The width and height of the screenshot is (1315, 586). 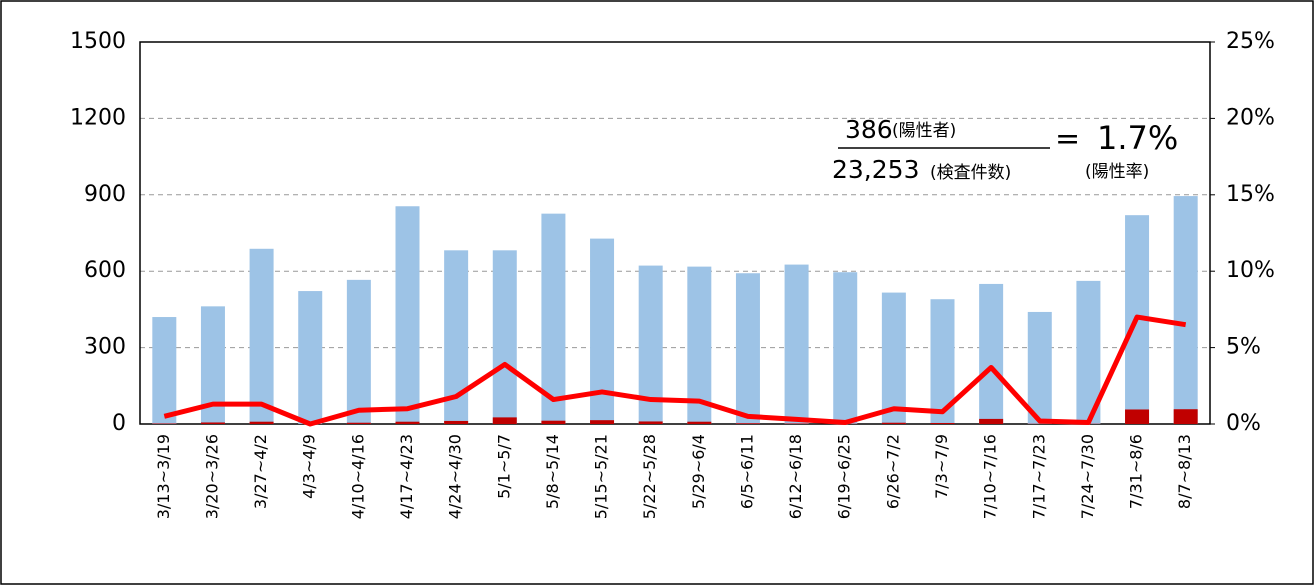 I want to click on y2-tick-label: 15%, so click(x=1250, y=194).